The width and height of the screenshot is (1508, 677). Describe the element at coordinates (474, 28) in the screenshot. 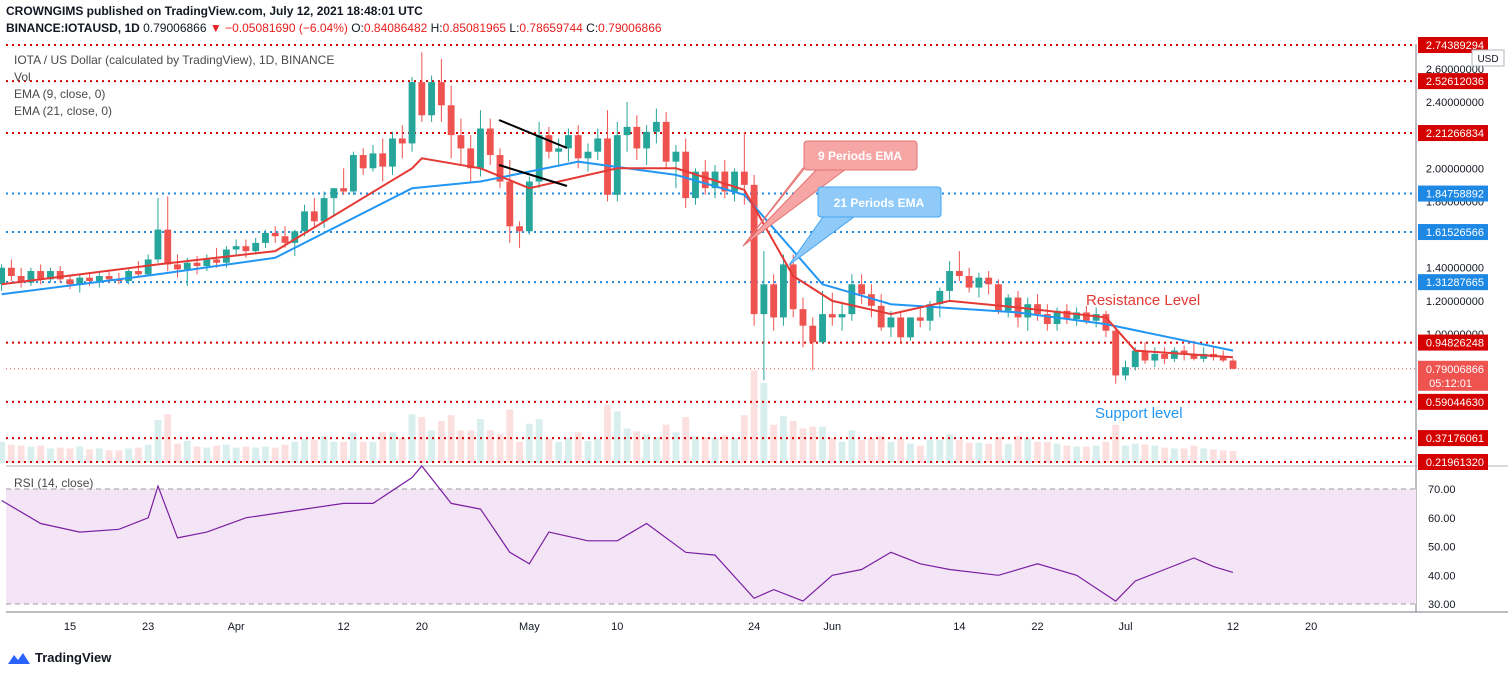

I see `high-value: 0.85081965` at that location.